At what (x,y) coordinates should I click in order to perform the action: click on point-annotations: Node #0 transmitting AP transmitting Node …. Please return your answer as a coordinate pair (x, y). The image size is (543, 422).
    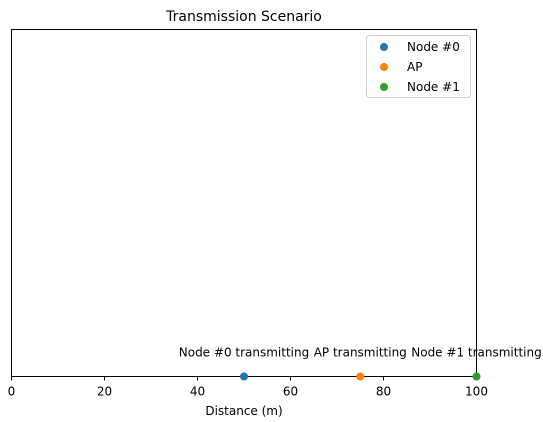
    Looking at the image, I should click on (360, 353).